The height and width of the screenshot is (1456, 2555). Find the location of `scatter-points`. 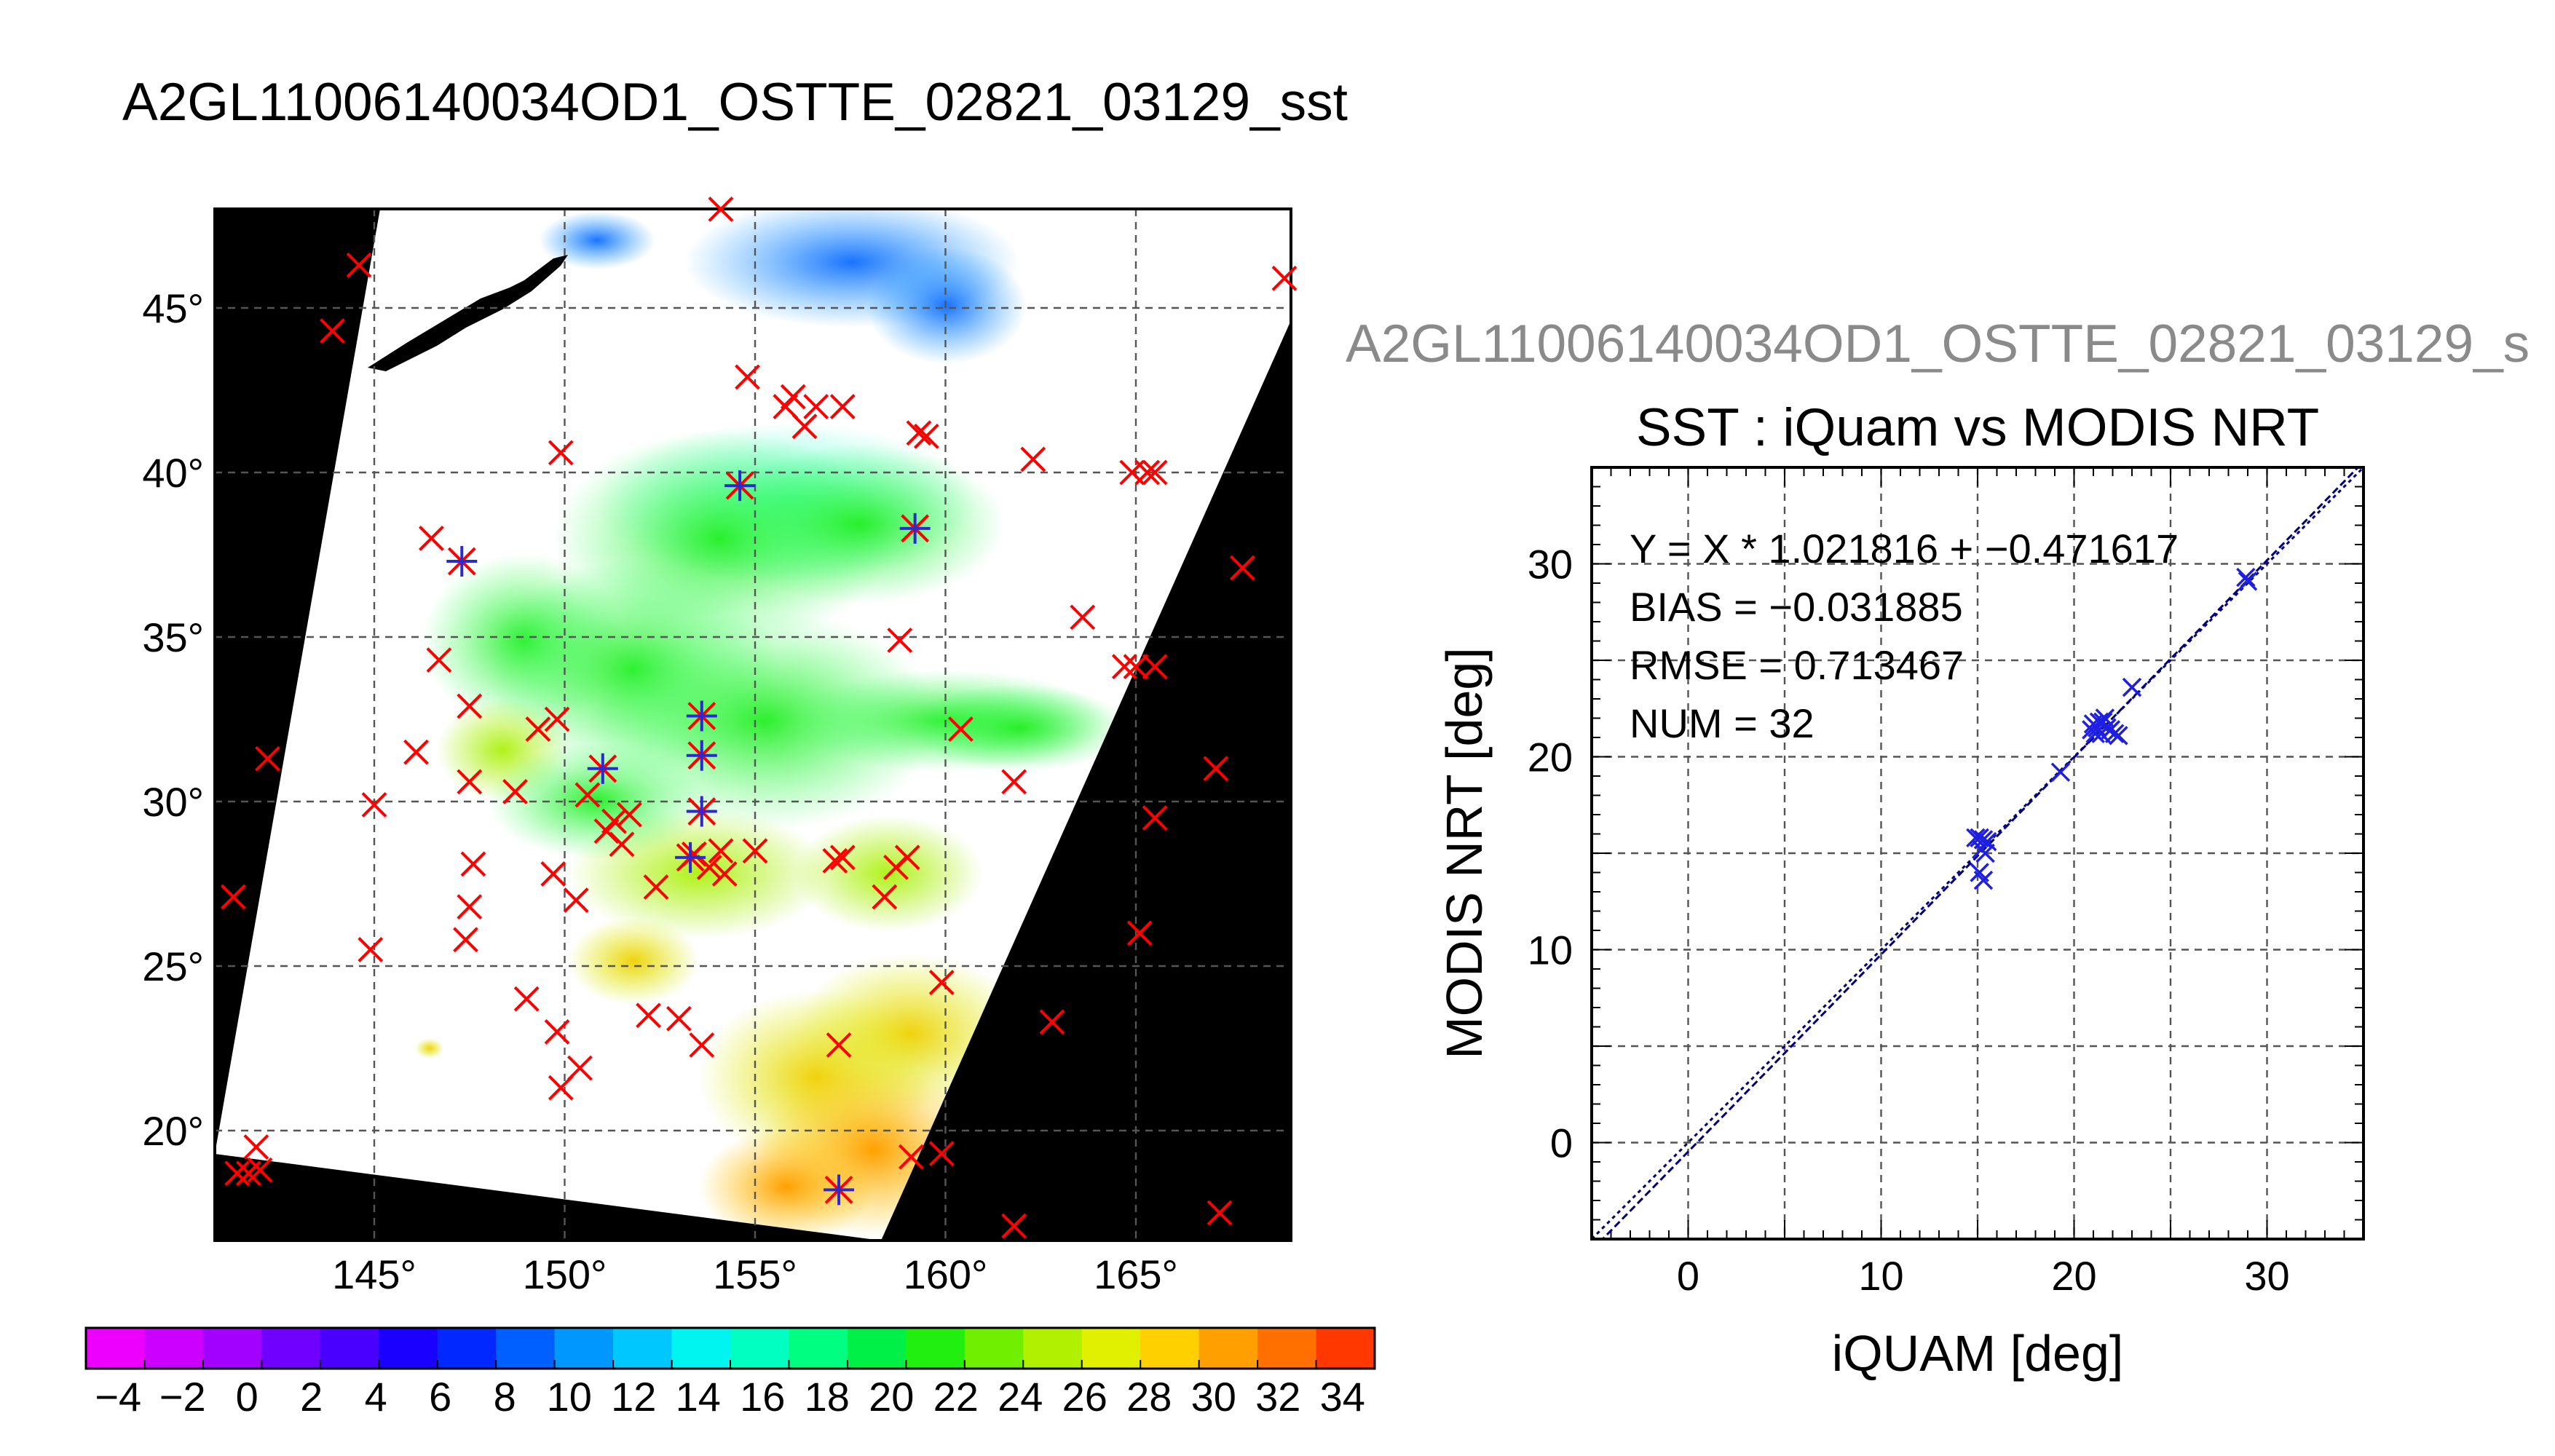

scatter-points is located at coordinates (2112, 728).